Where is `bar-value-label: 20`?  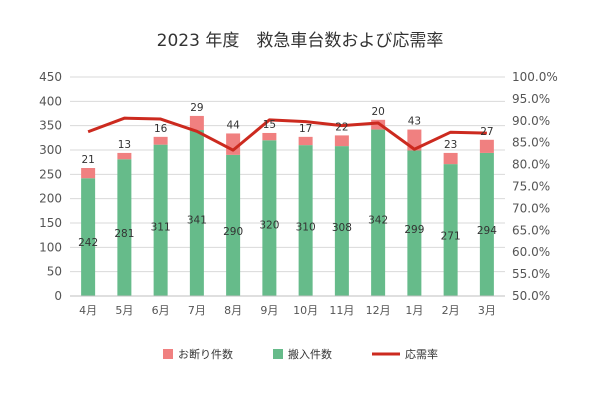 bar-value-label: 20 is located at coordinates (377, 112).